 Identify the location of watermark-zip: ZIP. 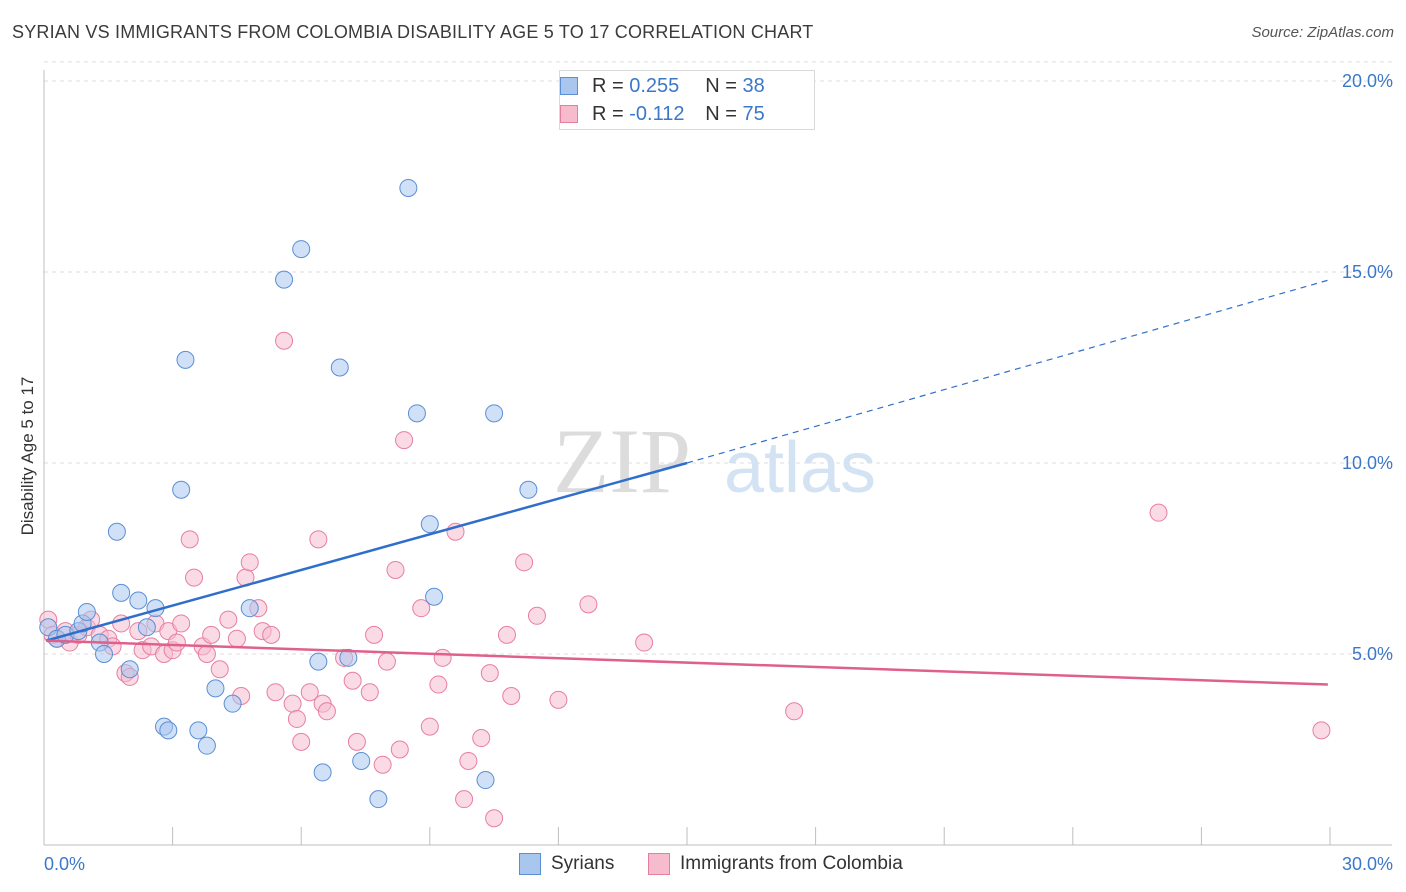
(622, 461).